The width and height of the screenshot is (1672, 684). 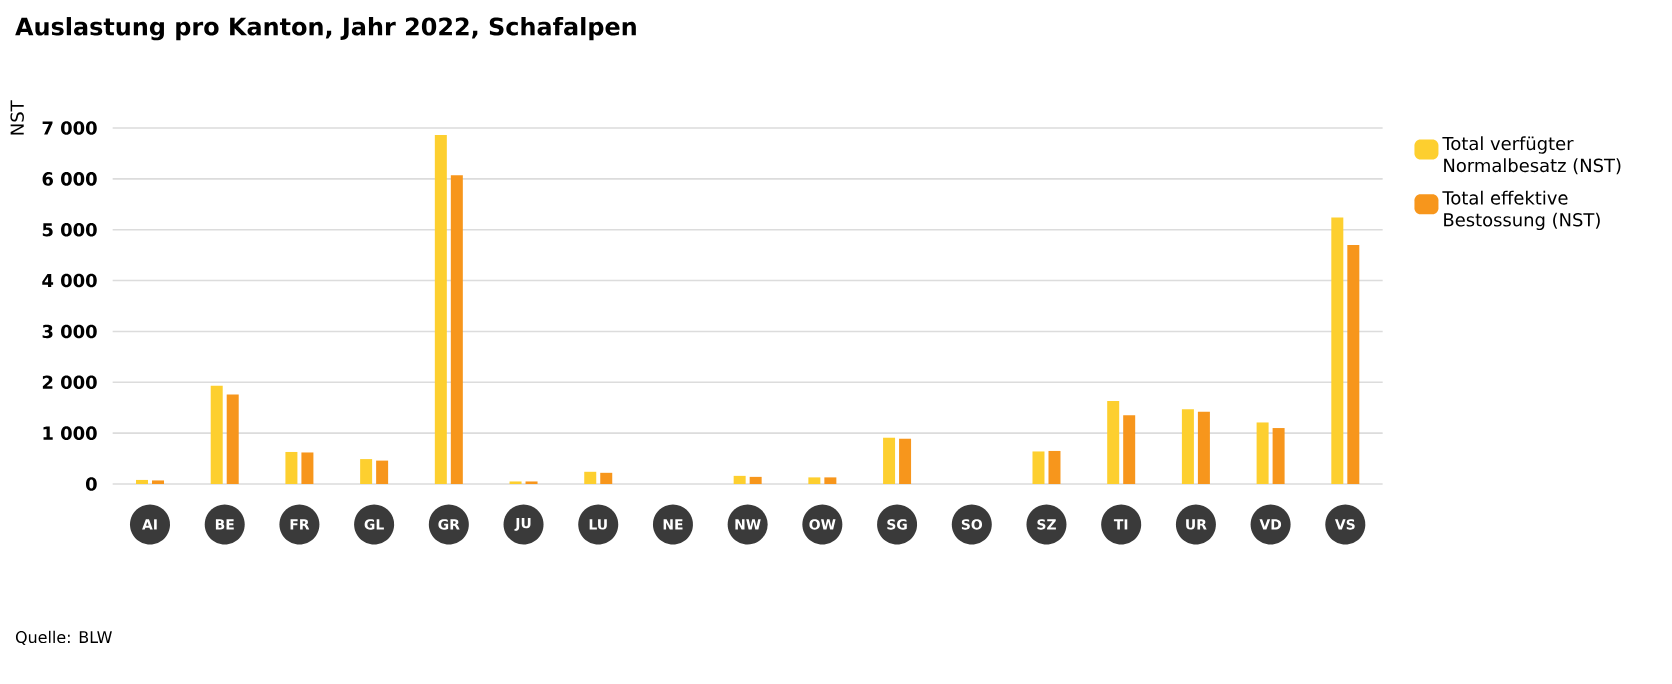 What do you see at coordinates (17, 117) in the screenshot?
I see `y-axis-title: NST` at bounding box center [17, 117].